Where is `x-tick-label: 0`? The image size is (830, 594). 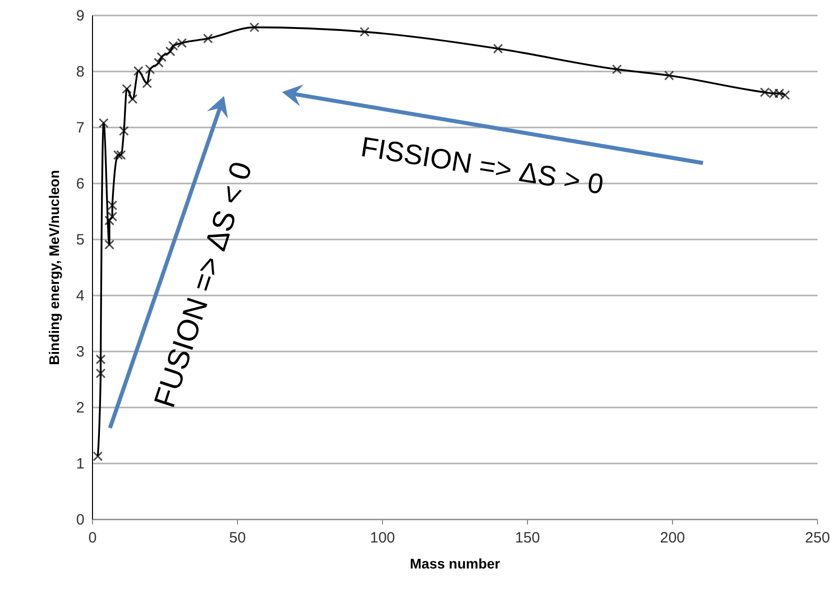 x-tick-label: 0 is located at coordinates (92, 538).